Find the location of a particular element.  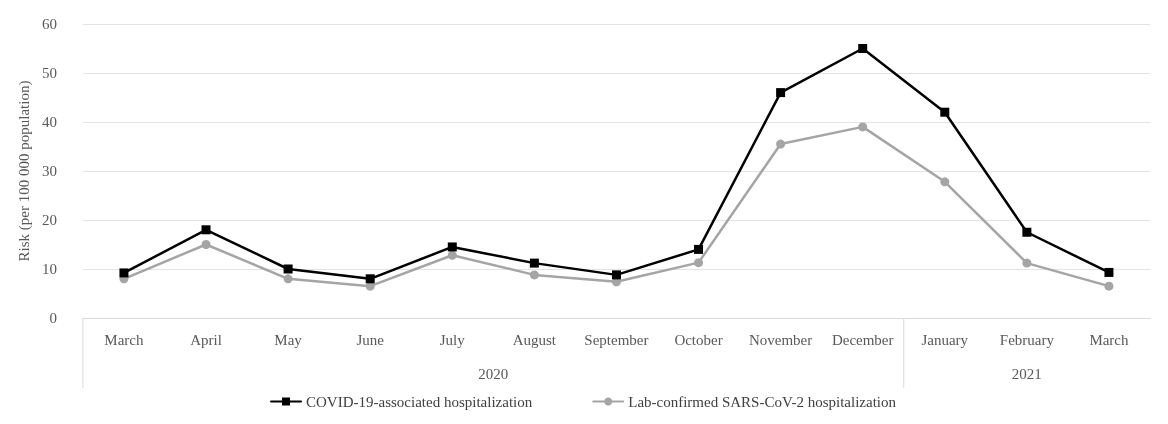

y-tick-label: 30 is located at coordinates (49, 171).